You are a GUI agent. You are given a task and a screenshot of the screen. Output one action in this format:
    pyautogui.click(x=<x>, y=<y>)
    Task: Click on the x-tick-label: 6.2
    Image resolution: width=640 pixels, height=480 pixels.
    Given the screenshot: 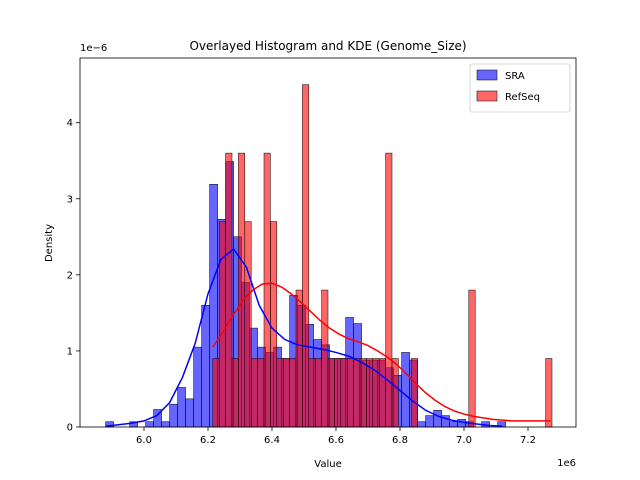 What is the action you would take?
    pyautogui.click(x=208, y=440)
    